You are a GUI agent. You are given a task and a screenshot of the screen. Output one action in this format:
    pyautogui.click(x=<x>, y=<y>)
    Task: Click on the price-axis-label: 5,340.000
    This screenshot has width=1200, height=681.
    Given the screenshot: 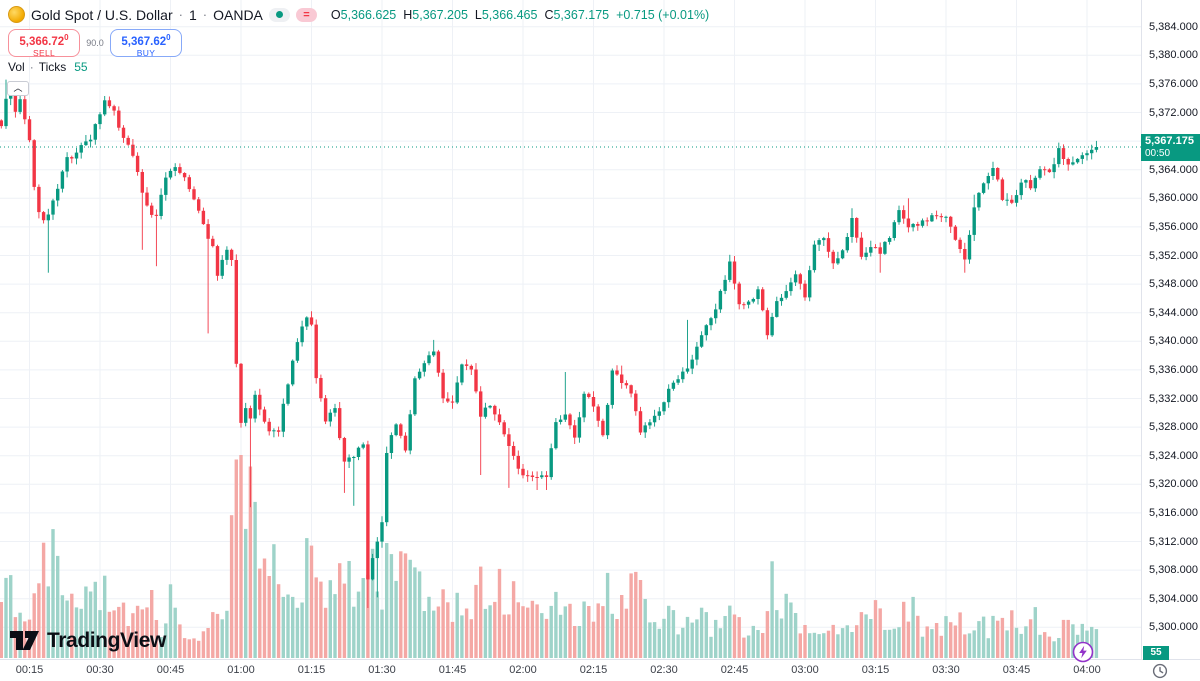 What is the action you would take?
    pyautogui.click(x=1173, y=341)
    